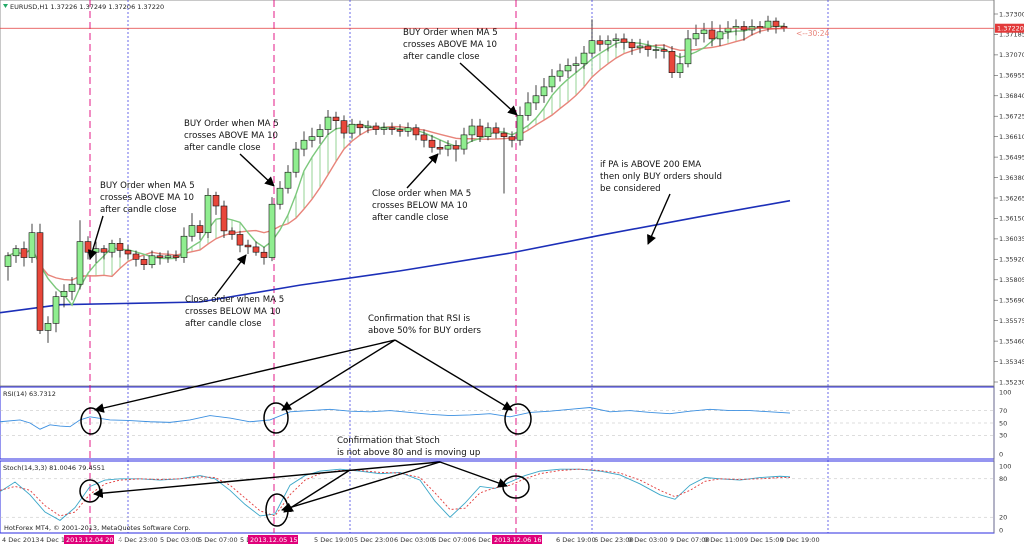 The width and height of the screenshot is (1024, 545). What do you see at coordinates (517, 539) in the screenshot?
I see `highlight-time-bg` at bounding box center [517, 539].